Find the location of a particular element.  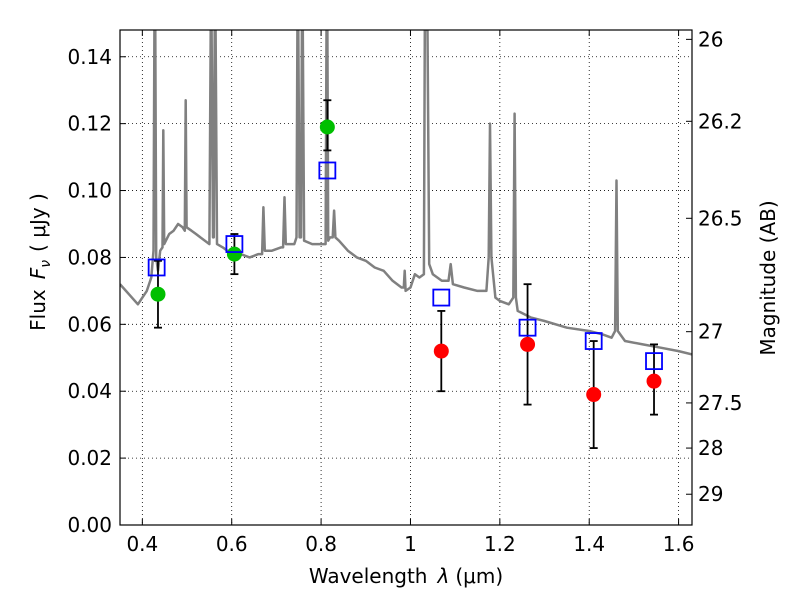

x-tick-label: 1.2 is located at coordinates (500, 544).